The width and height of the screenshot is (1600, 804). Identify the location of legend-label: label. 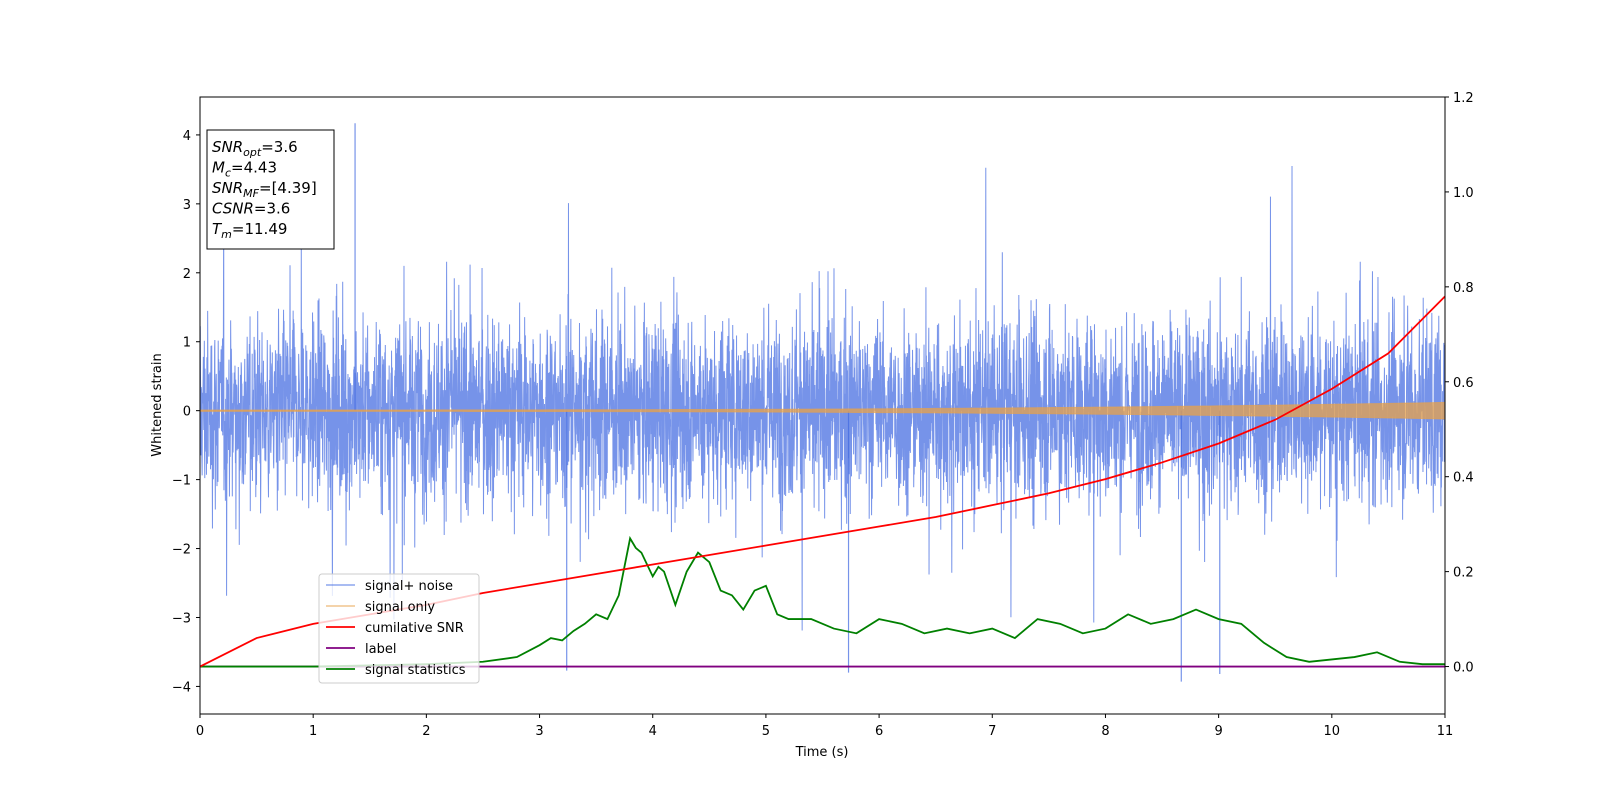
(380, 649).